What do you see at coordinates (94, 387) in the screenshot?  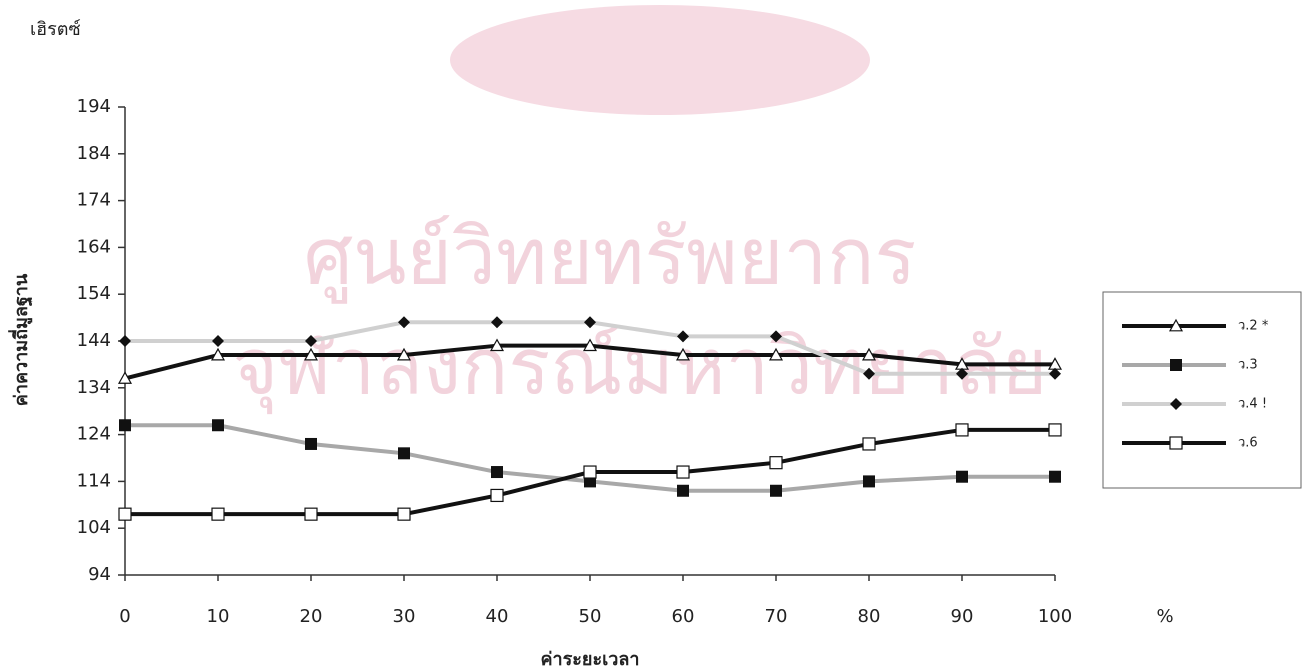 I see `y-tick-label: 134` at bounding box center [94, 387].